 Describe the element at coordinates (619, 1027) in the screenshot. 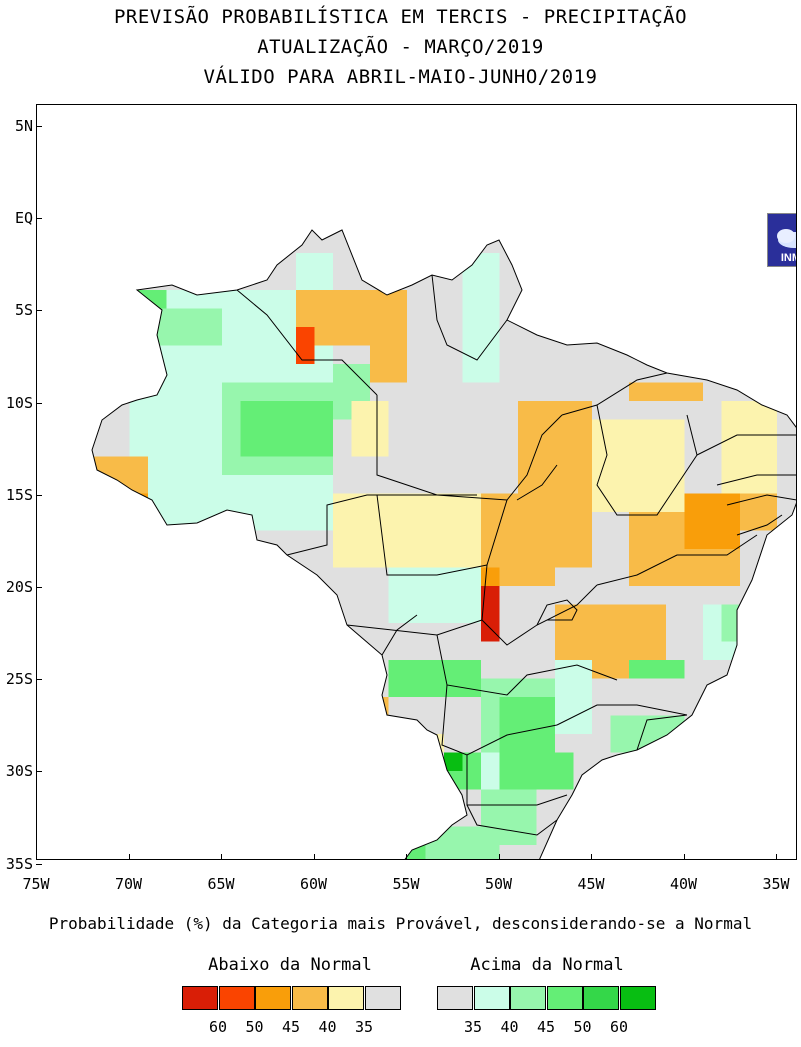

I see `legend-label-above: 60` at that location.